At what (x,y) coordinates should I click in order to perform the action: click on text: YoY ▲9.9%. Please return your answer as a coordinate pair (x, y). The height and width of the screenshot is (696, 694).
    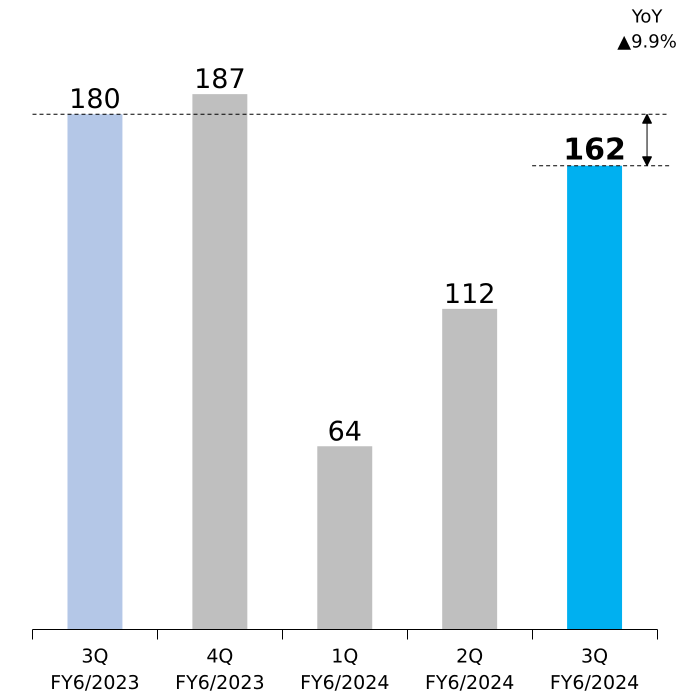
    Looking at the image, I should click on (647, 29).